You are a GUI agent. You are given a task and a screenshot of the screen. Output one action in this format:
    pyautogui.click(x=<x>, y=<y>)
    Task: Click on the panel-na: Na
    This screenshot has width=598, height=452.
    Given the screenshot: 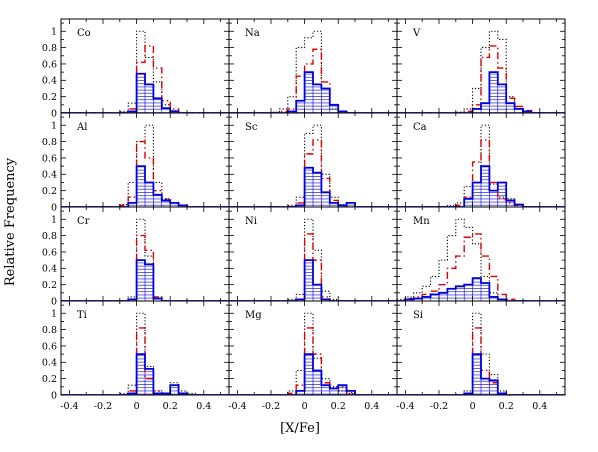 What is the action you would take?
    pyautogui.click(x=313, y=66)
    